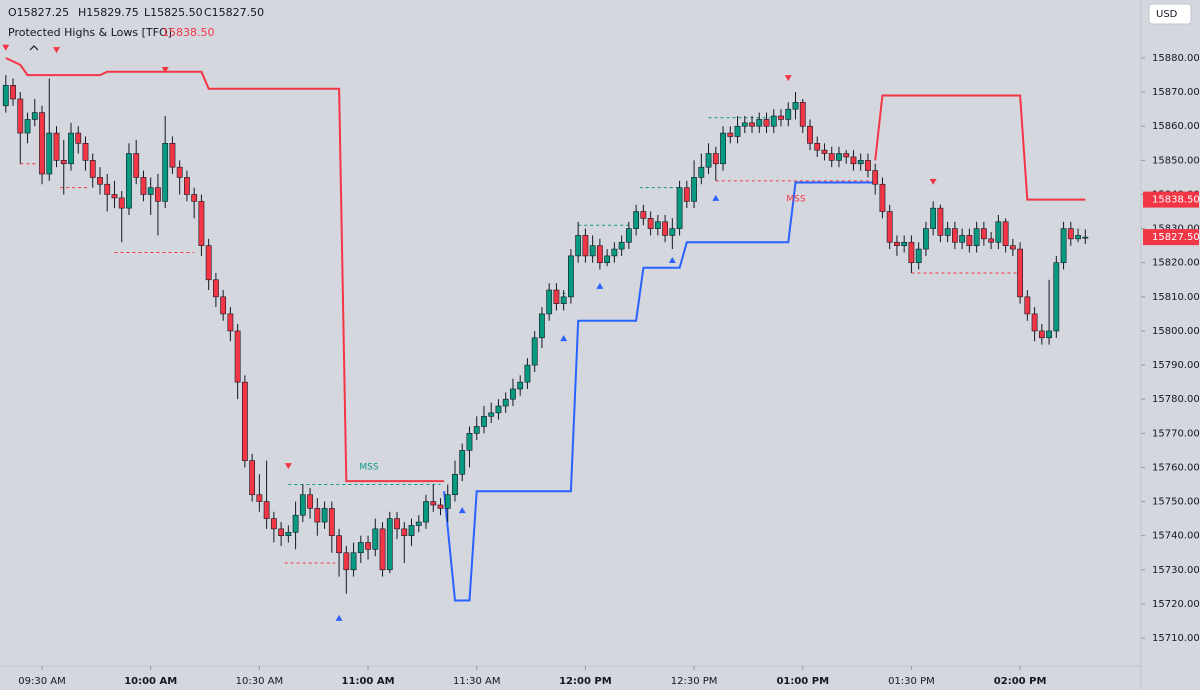 This screenshot has height=690, width=1200. Describe the element at coordinates (34, 48) in the screenshot. I see `collapse-icon` at that location.